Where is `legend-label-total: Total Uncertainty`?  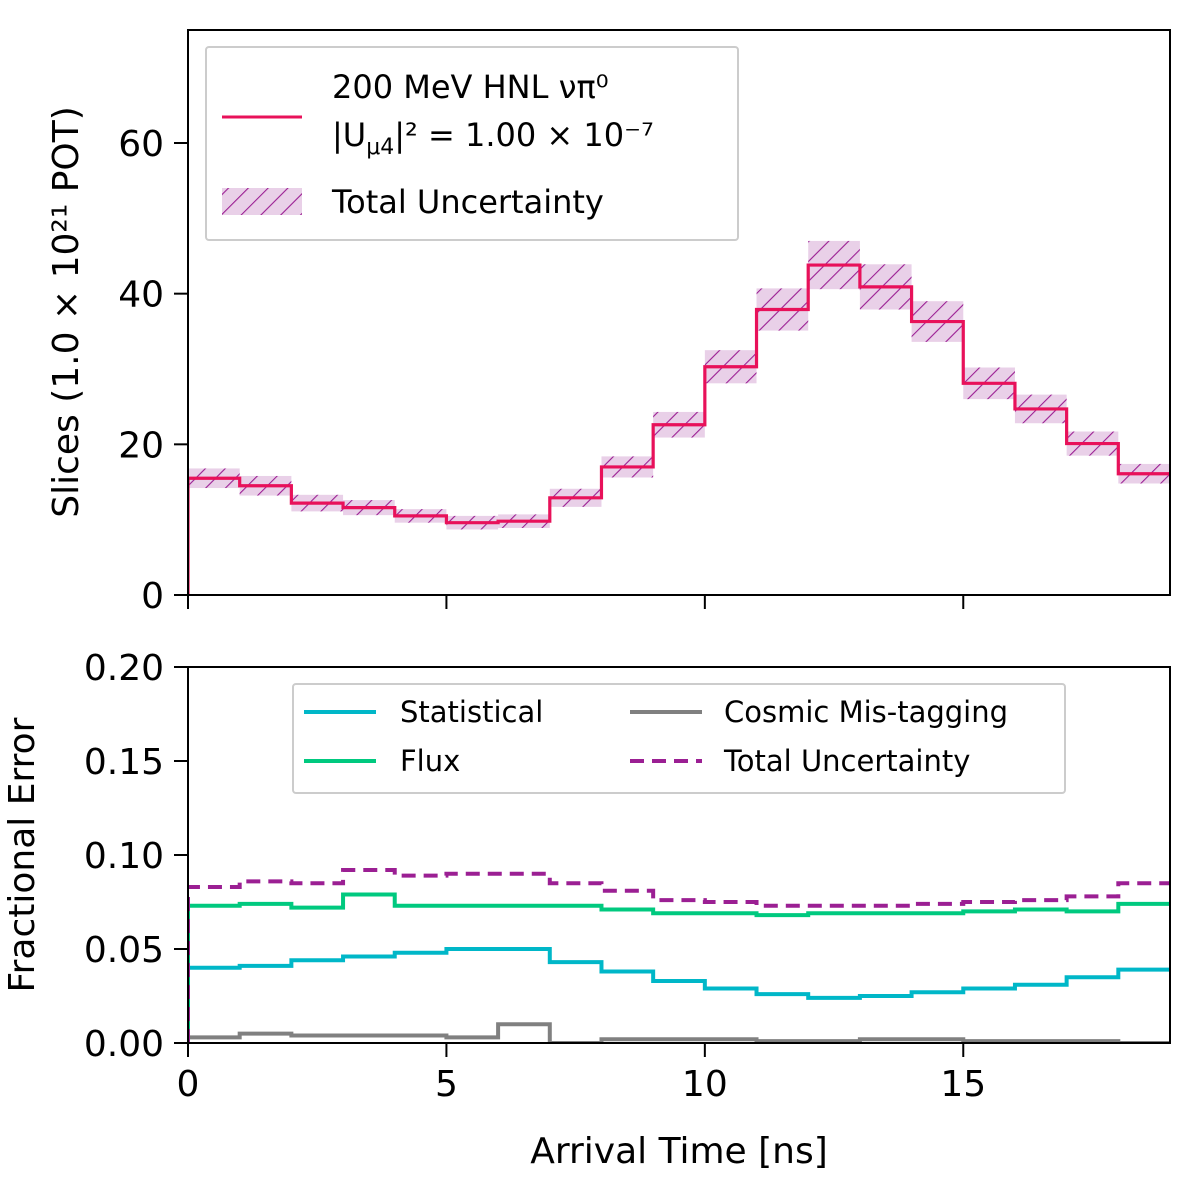 legend-label-total: Total Uncertainty is located at coordinates (846, 761).